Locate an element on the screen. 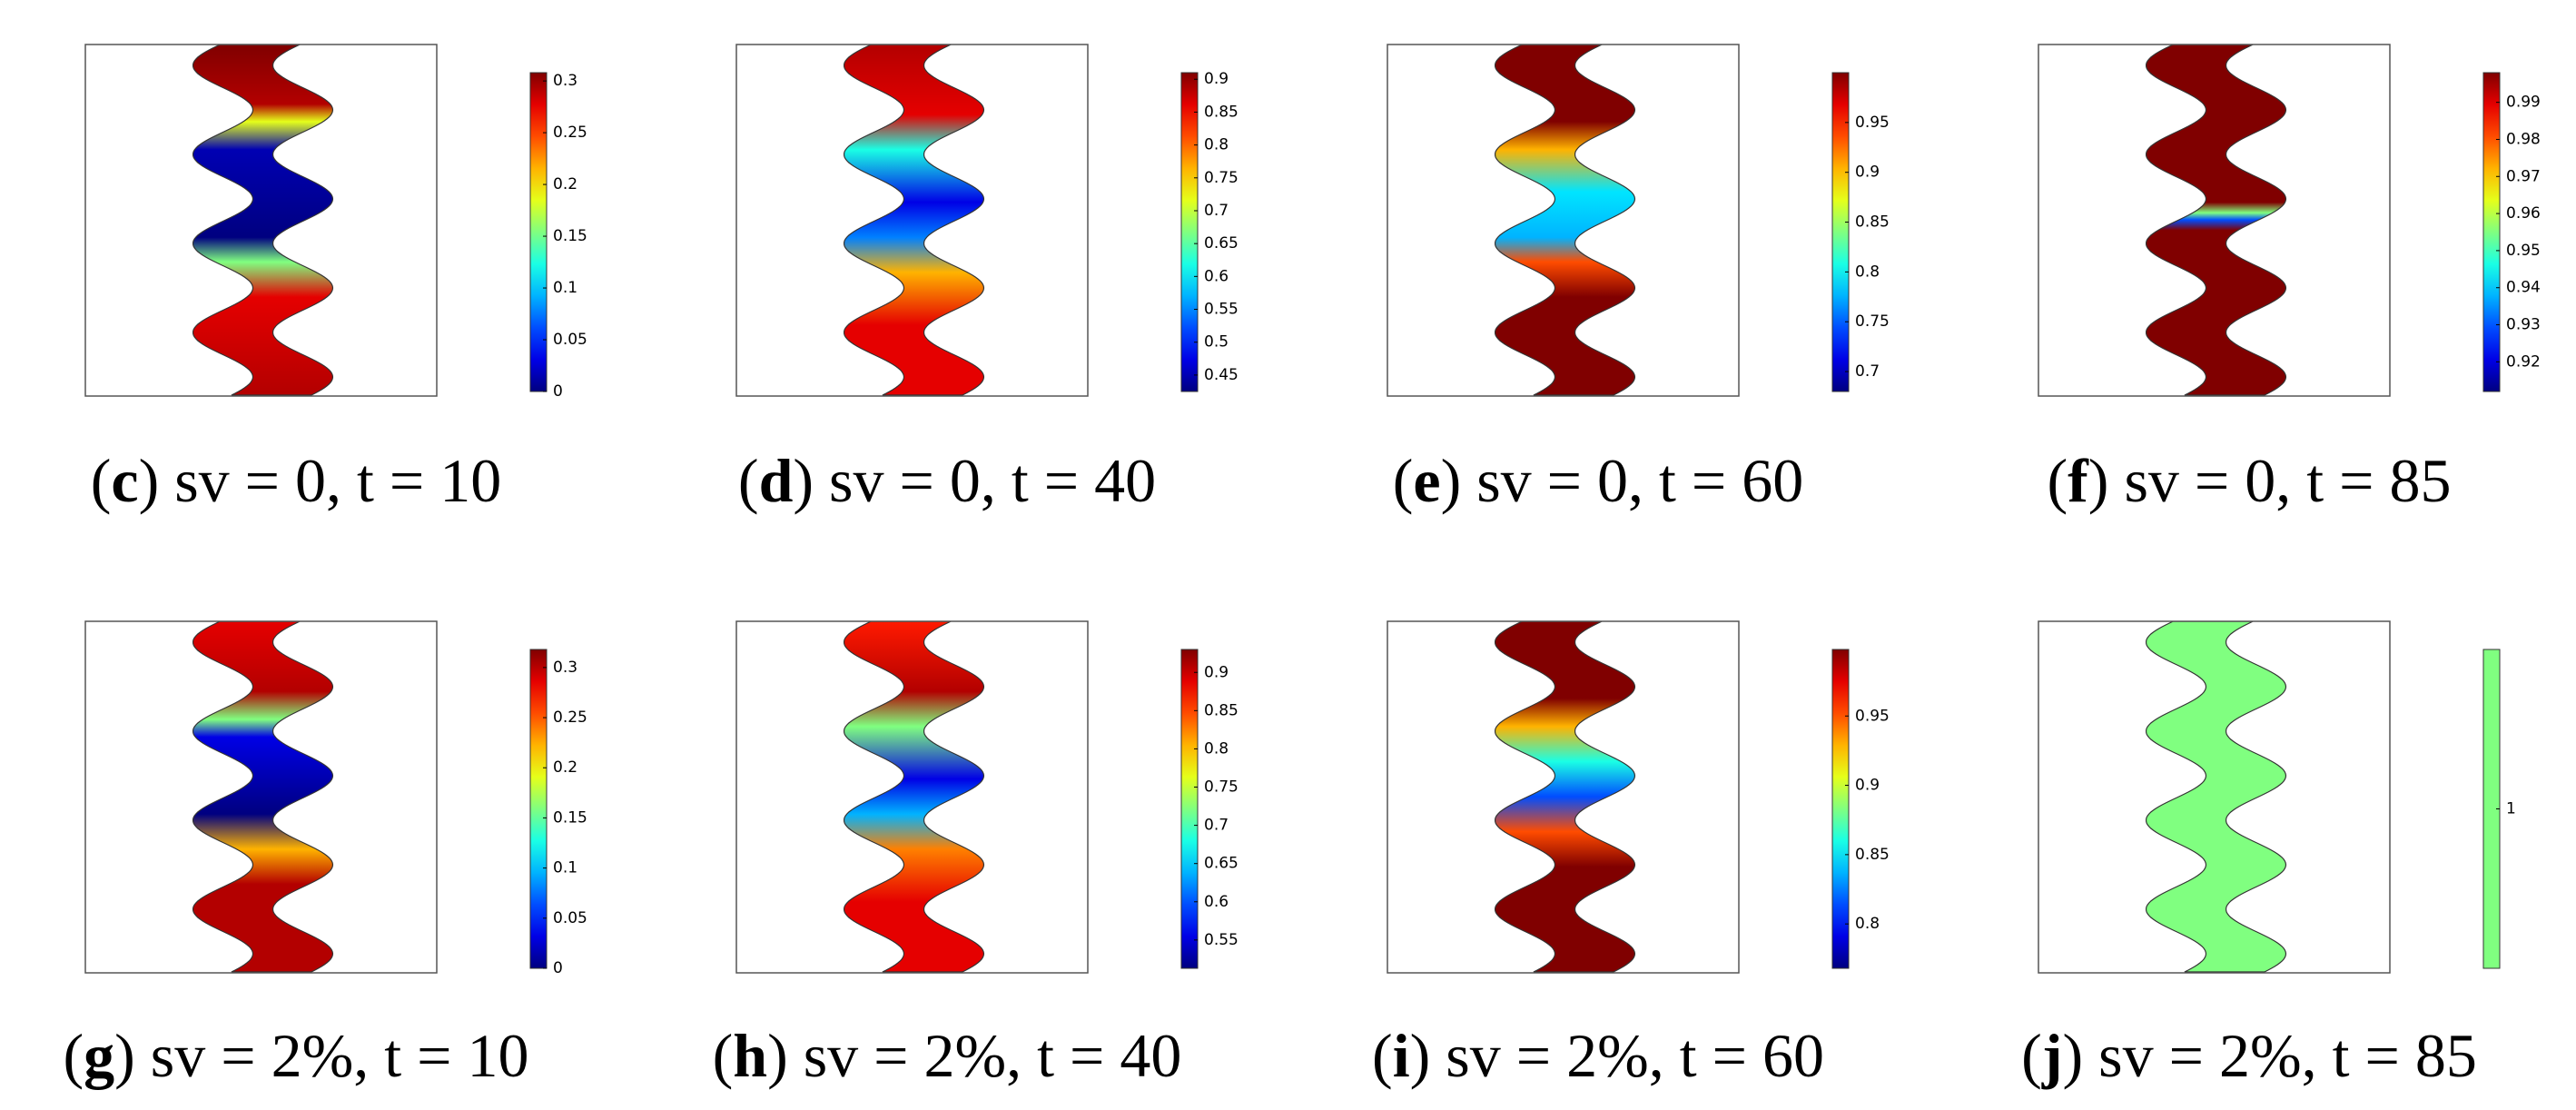 This screenshot has height=1110, width=2576. caption: (i) sv = 2%, t = 60 is located at coordinates (1598, 1055).